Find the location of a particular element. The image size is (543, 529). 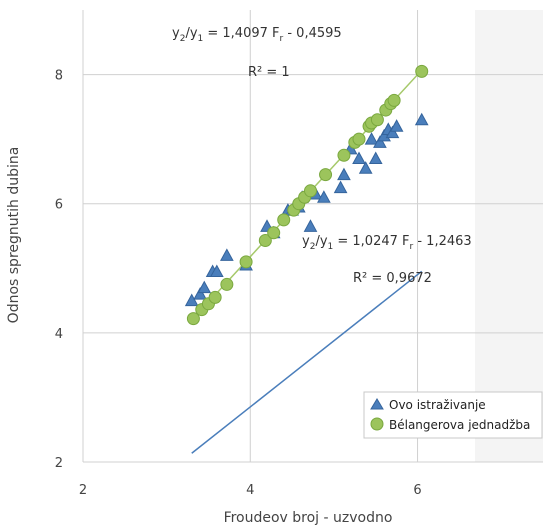

legend-box is located at coordinates (453, 415).